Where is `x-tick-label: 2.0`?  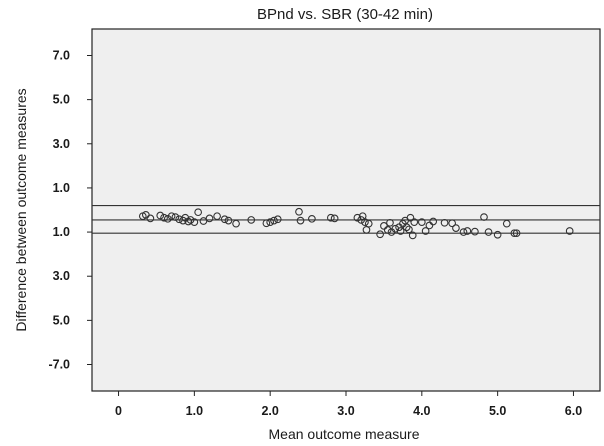
x-tick-label: 2.0 is located at coordinates (269, 411).